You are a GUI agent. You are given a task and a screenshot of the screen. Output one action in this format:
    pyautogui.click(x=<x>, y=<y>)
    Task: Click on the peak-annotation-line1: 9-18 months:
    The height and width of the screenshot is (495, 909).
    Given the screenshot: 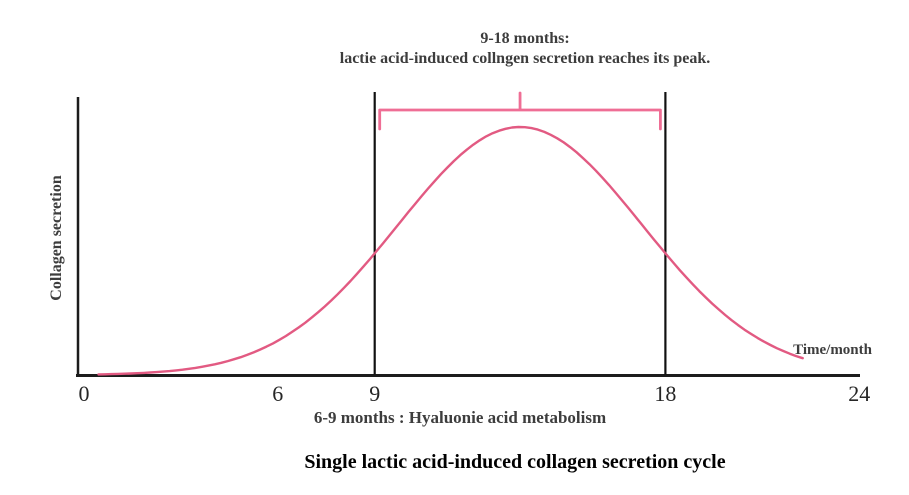 What is the action you would take?
    pyautogui.click(x=525, y=38)
    